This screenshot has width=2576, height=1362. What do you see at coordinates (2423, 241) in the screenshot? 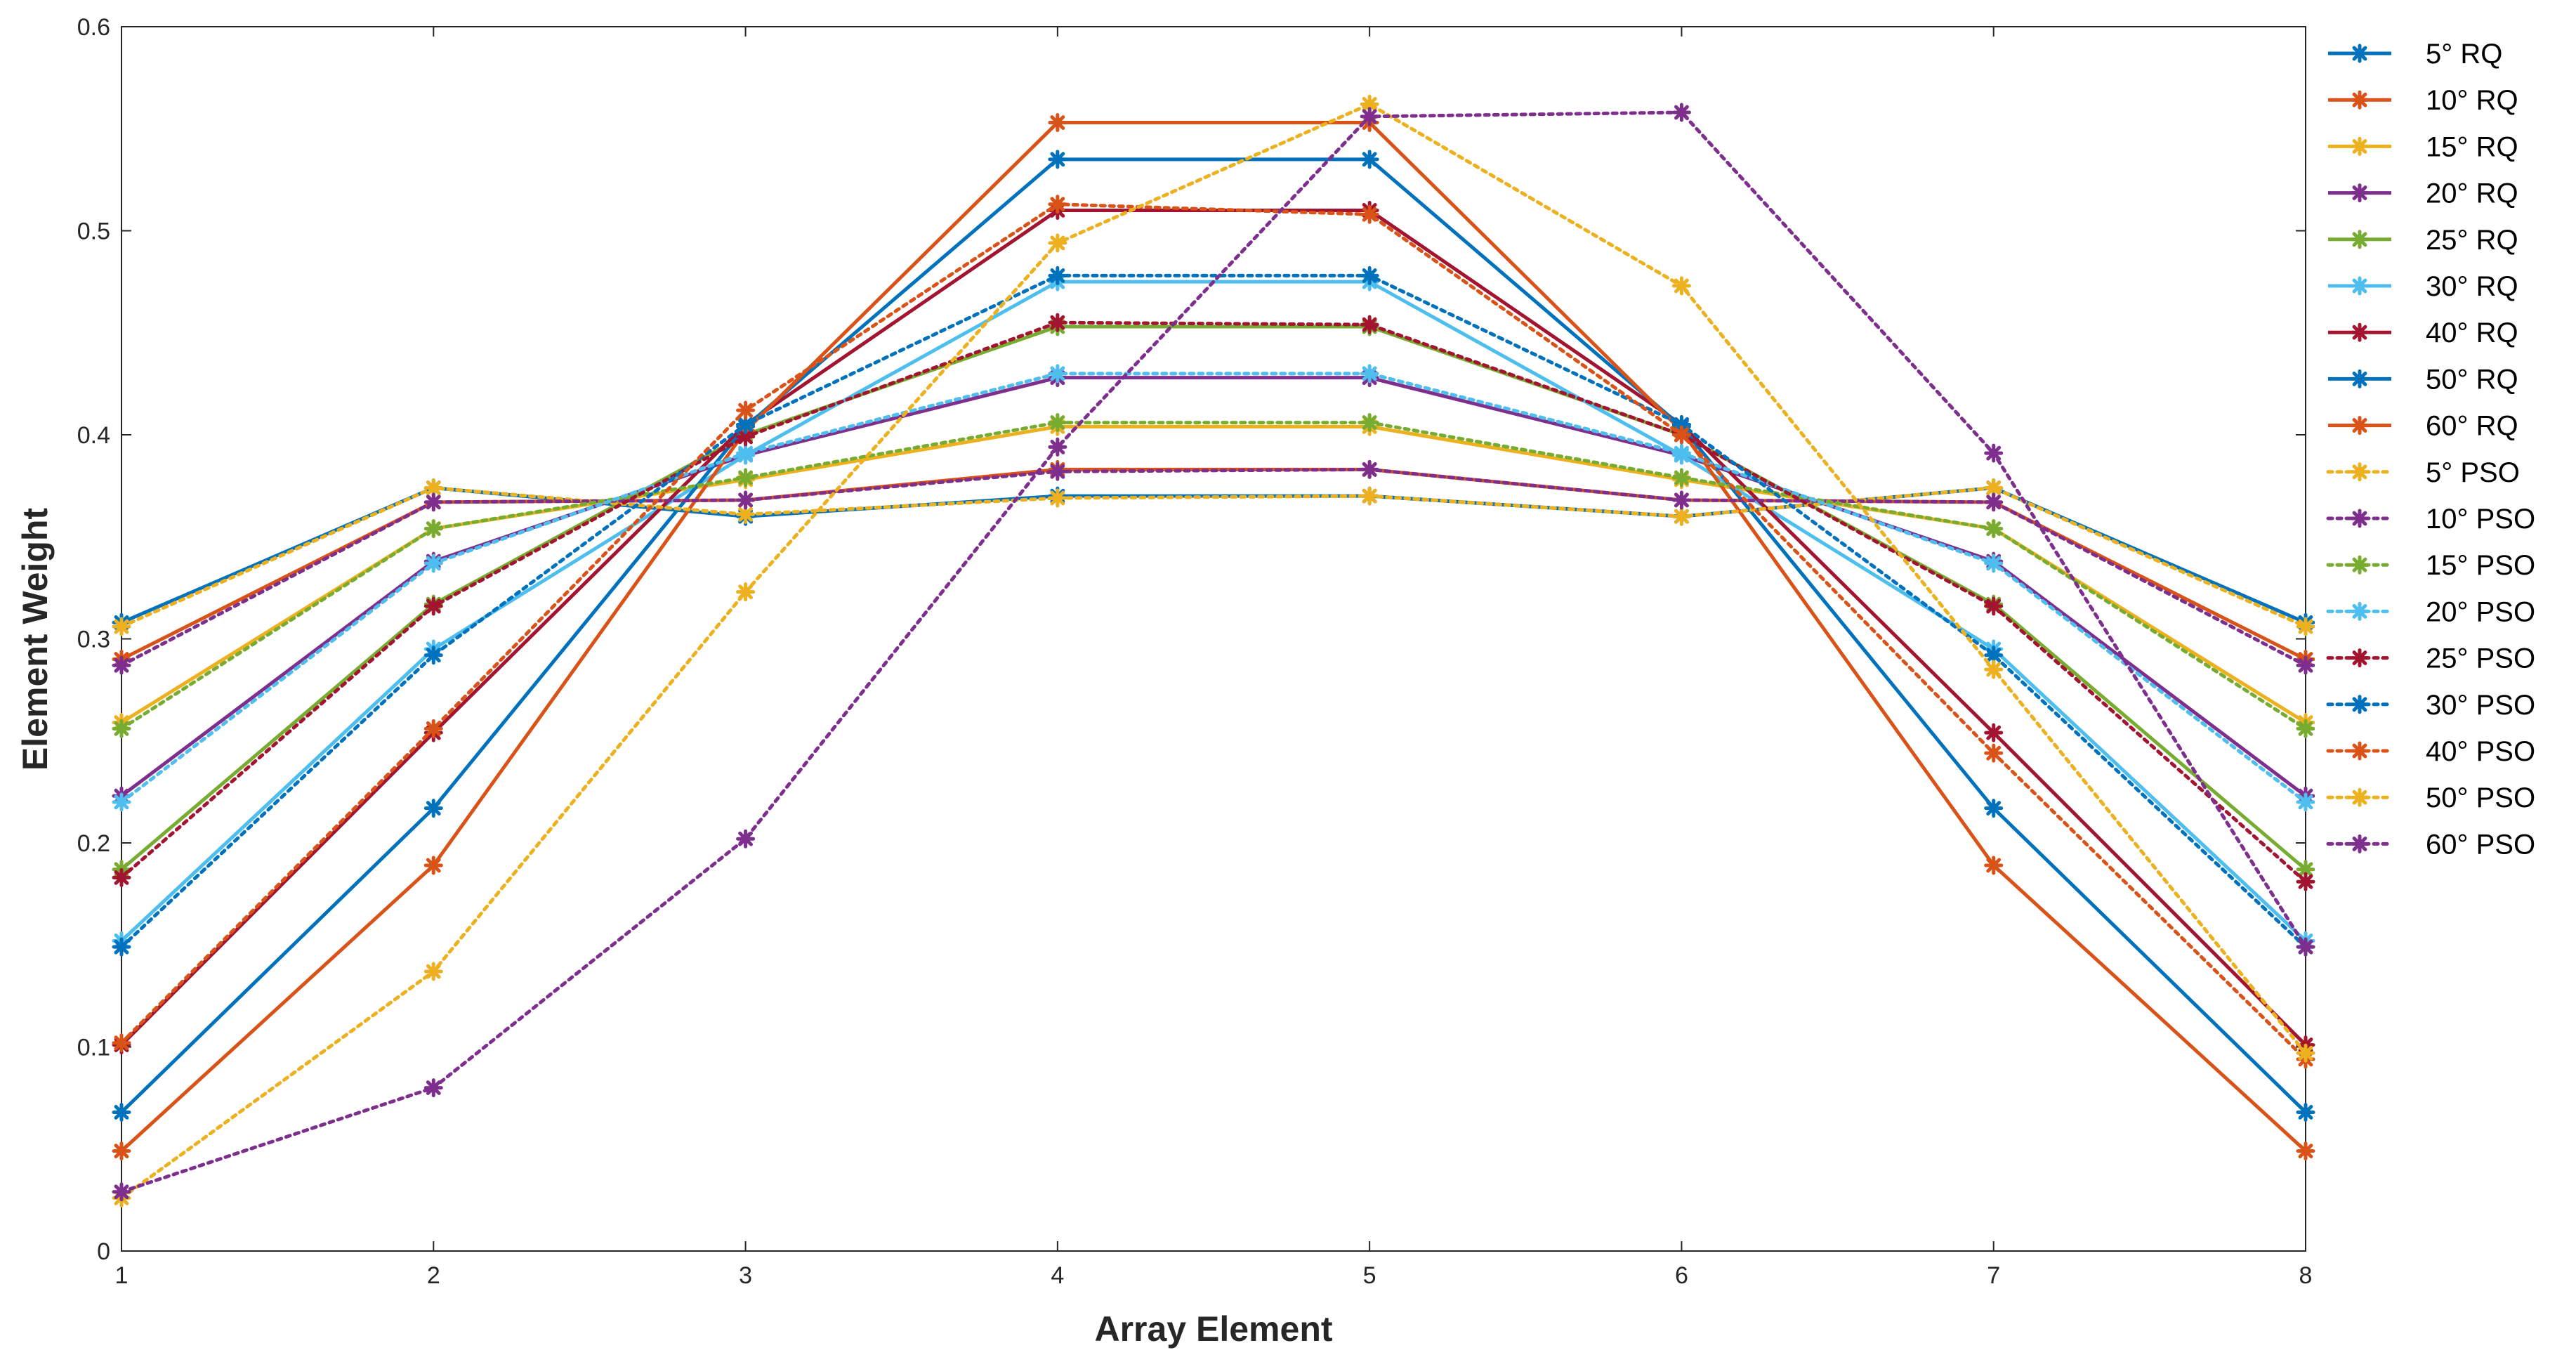
I see `legend-item: 25° RQ` at bounding box center [2423, 241].